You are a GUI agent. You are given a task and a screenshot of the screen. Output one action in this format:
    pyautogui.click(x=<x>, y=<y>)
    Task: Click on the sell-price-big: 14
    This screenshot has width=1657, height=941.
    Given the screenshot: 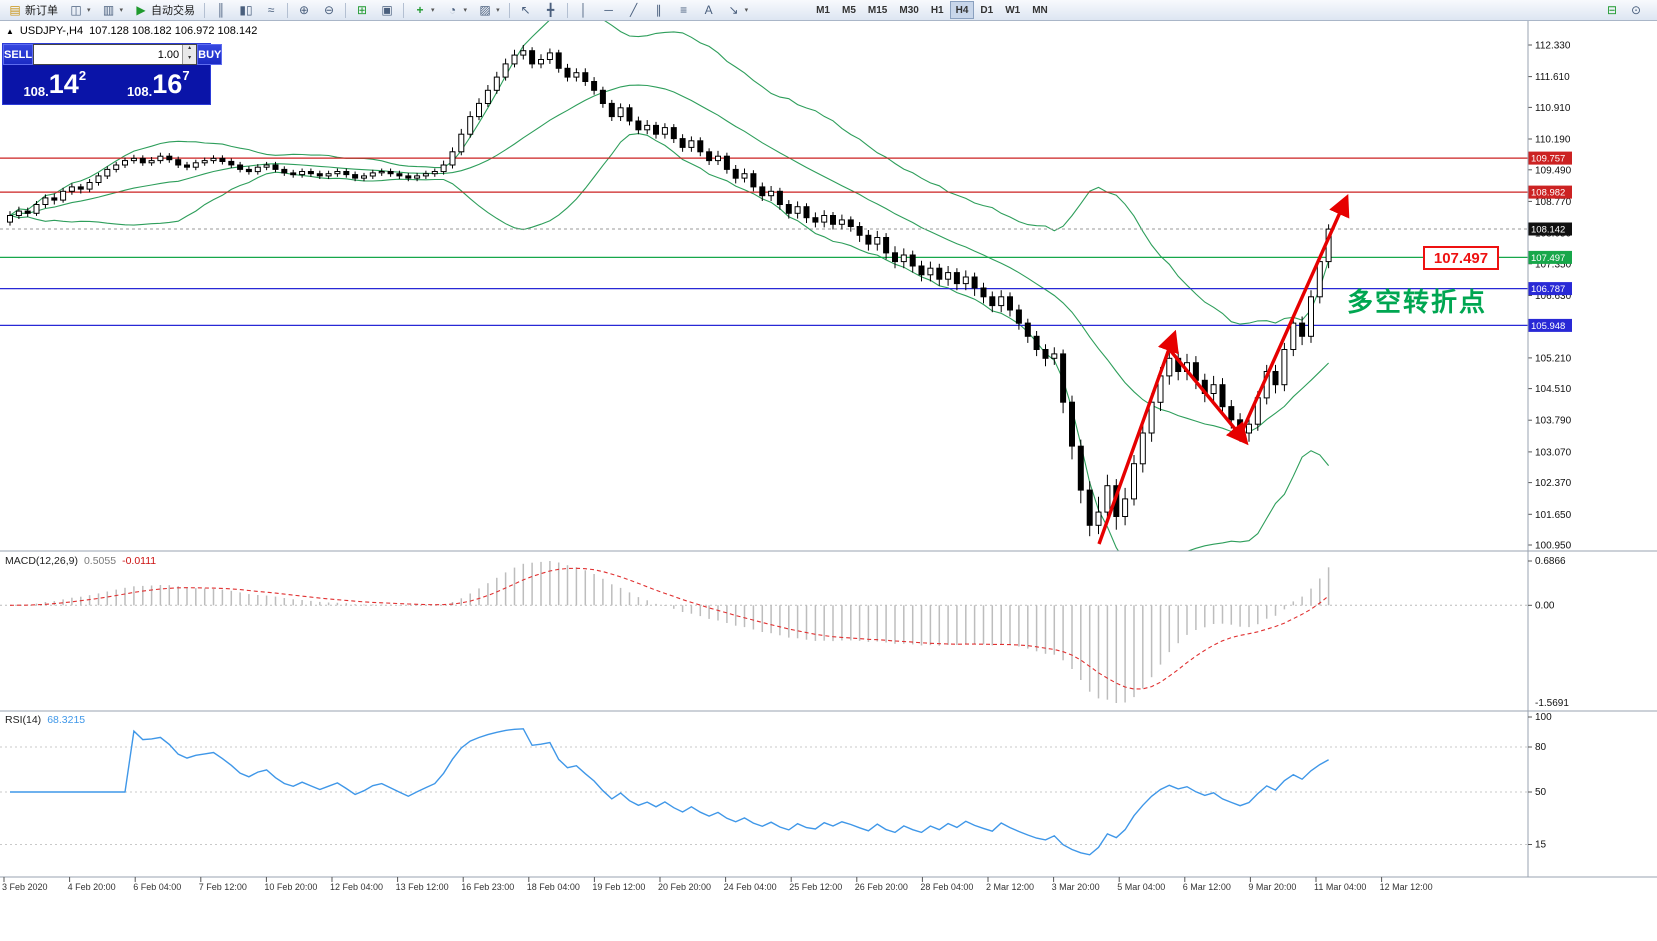 What is the action you would take?
    pyautogui.click(x=63, y=84)
    